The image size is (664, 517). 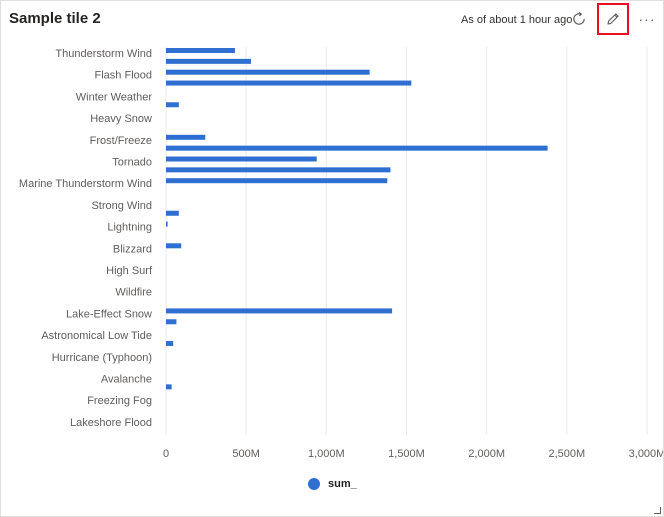 I want to click on category-label: Lightning, so click(x=129, y=228).